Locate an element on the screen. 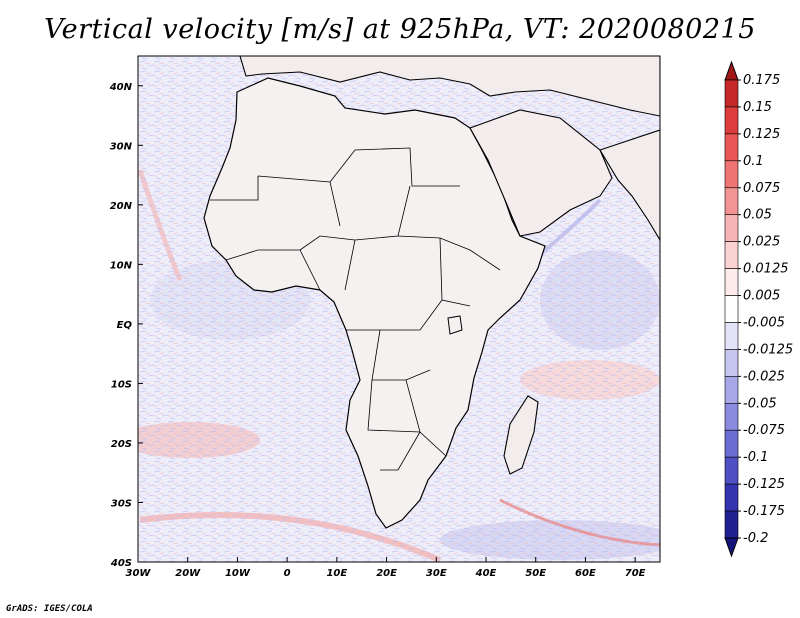 This screenshot has width=800, height=618. asia-landmass is located at coordinates (629, 185).